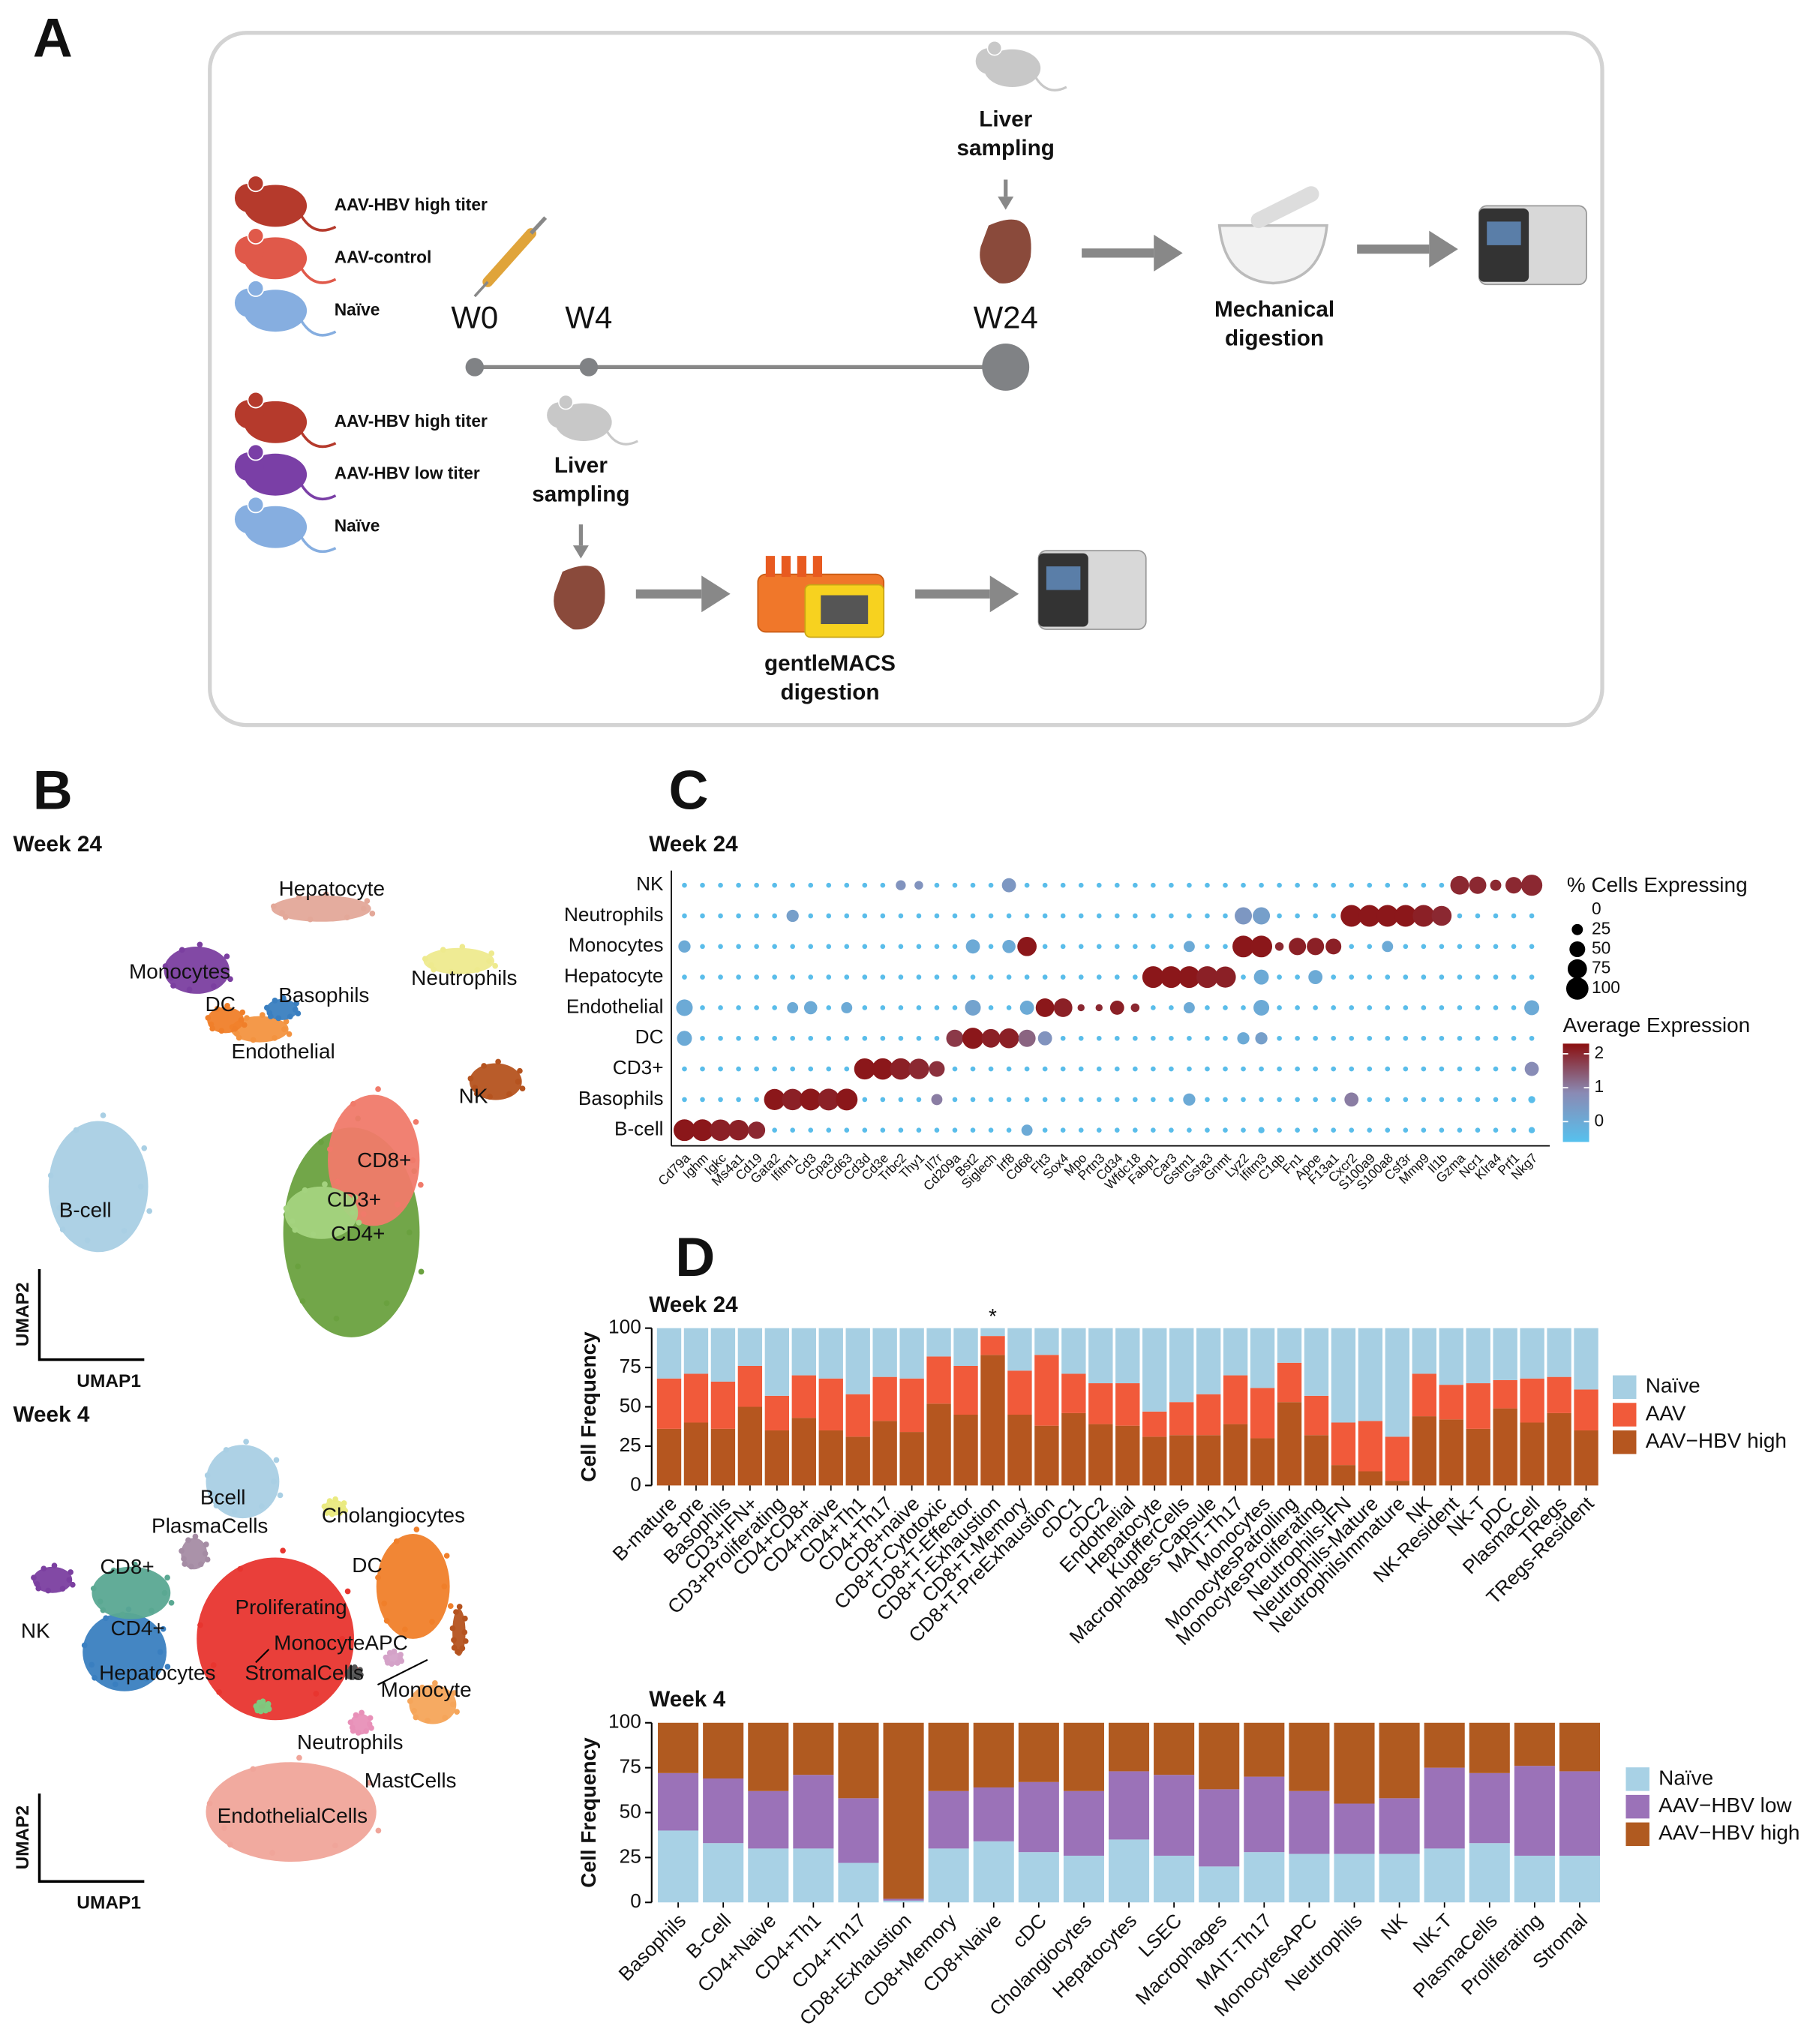 The height and width of the screenshot is (2044, 1816). I want to click on syringe-needle, so click(481, 289).